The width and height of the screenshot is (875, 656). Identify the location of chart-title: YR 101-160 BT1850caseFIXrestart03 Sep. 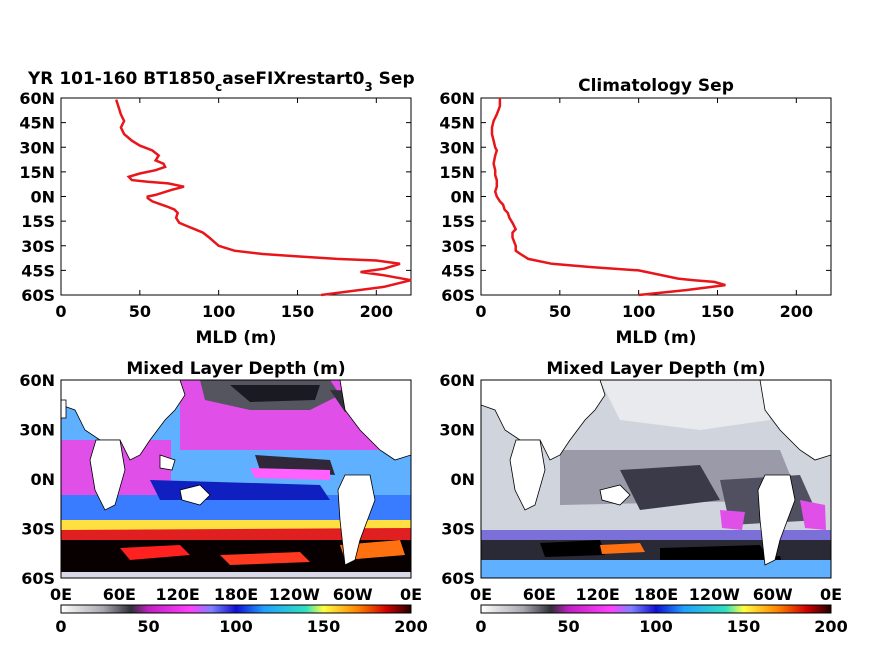
(221, 81).